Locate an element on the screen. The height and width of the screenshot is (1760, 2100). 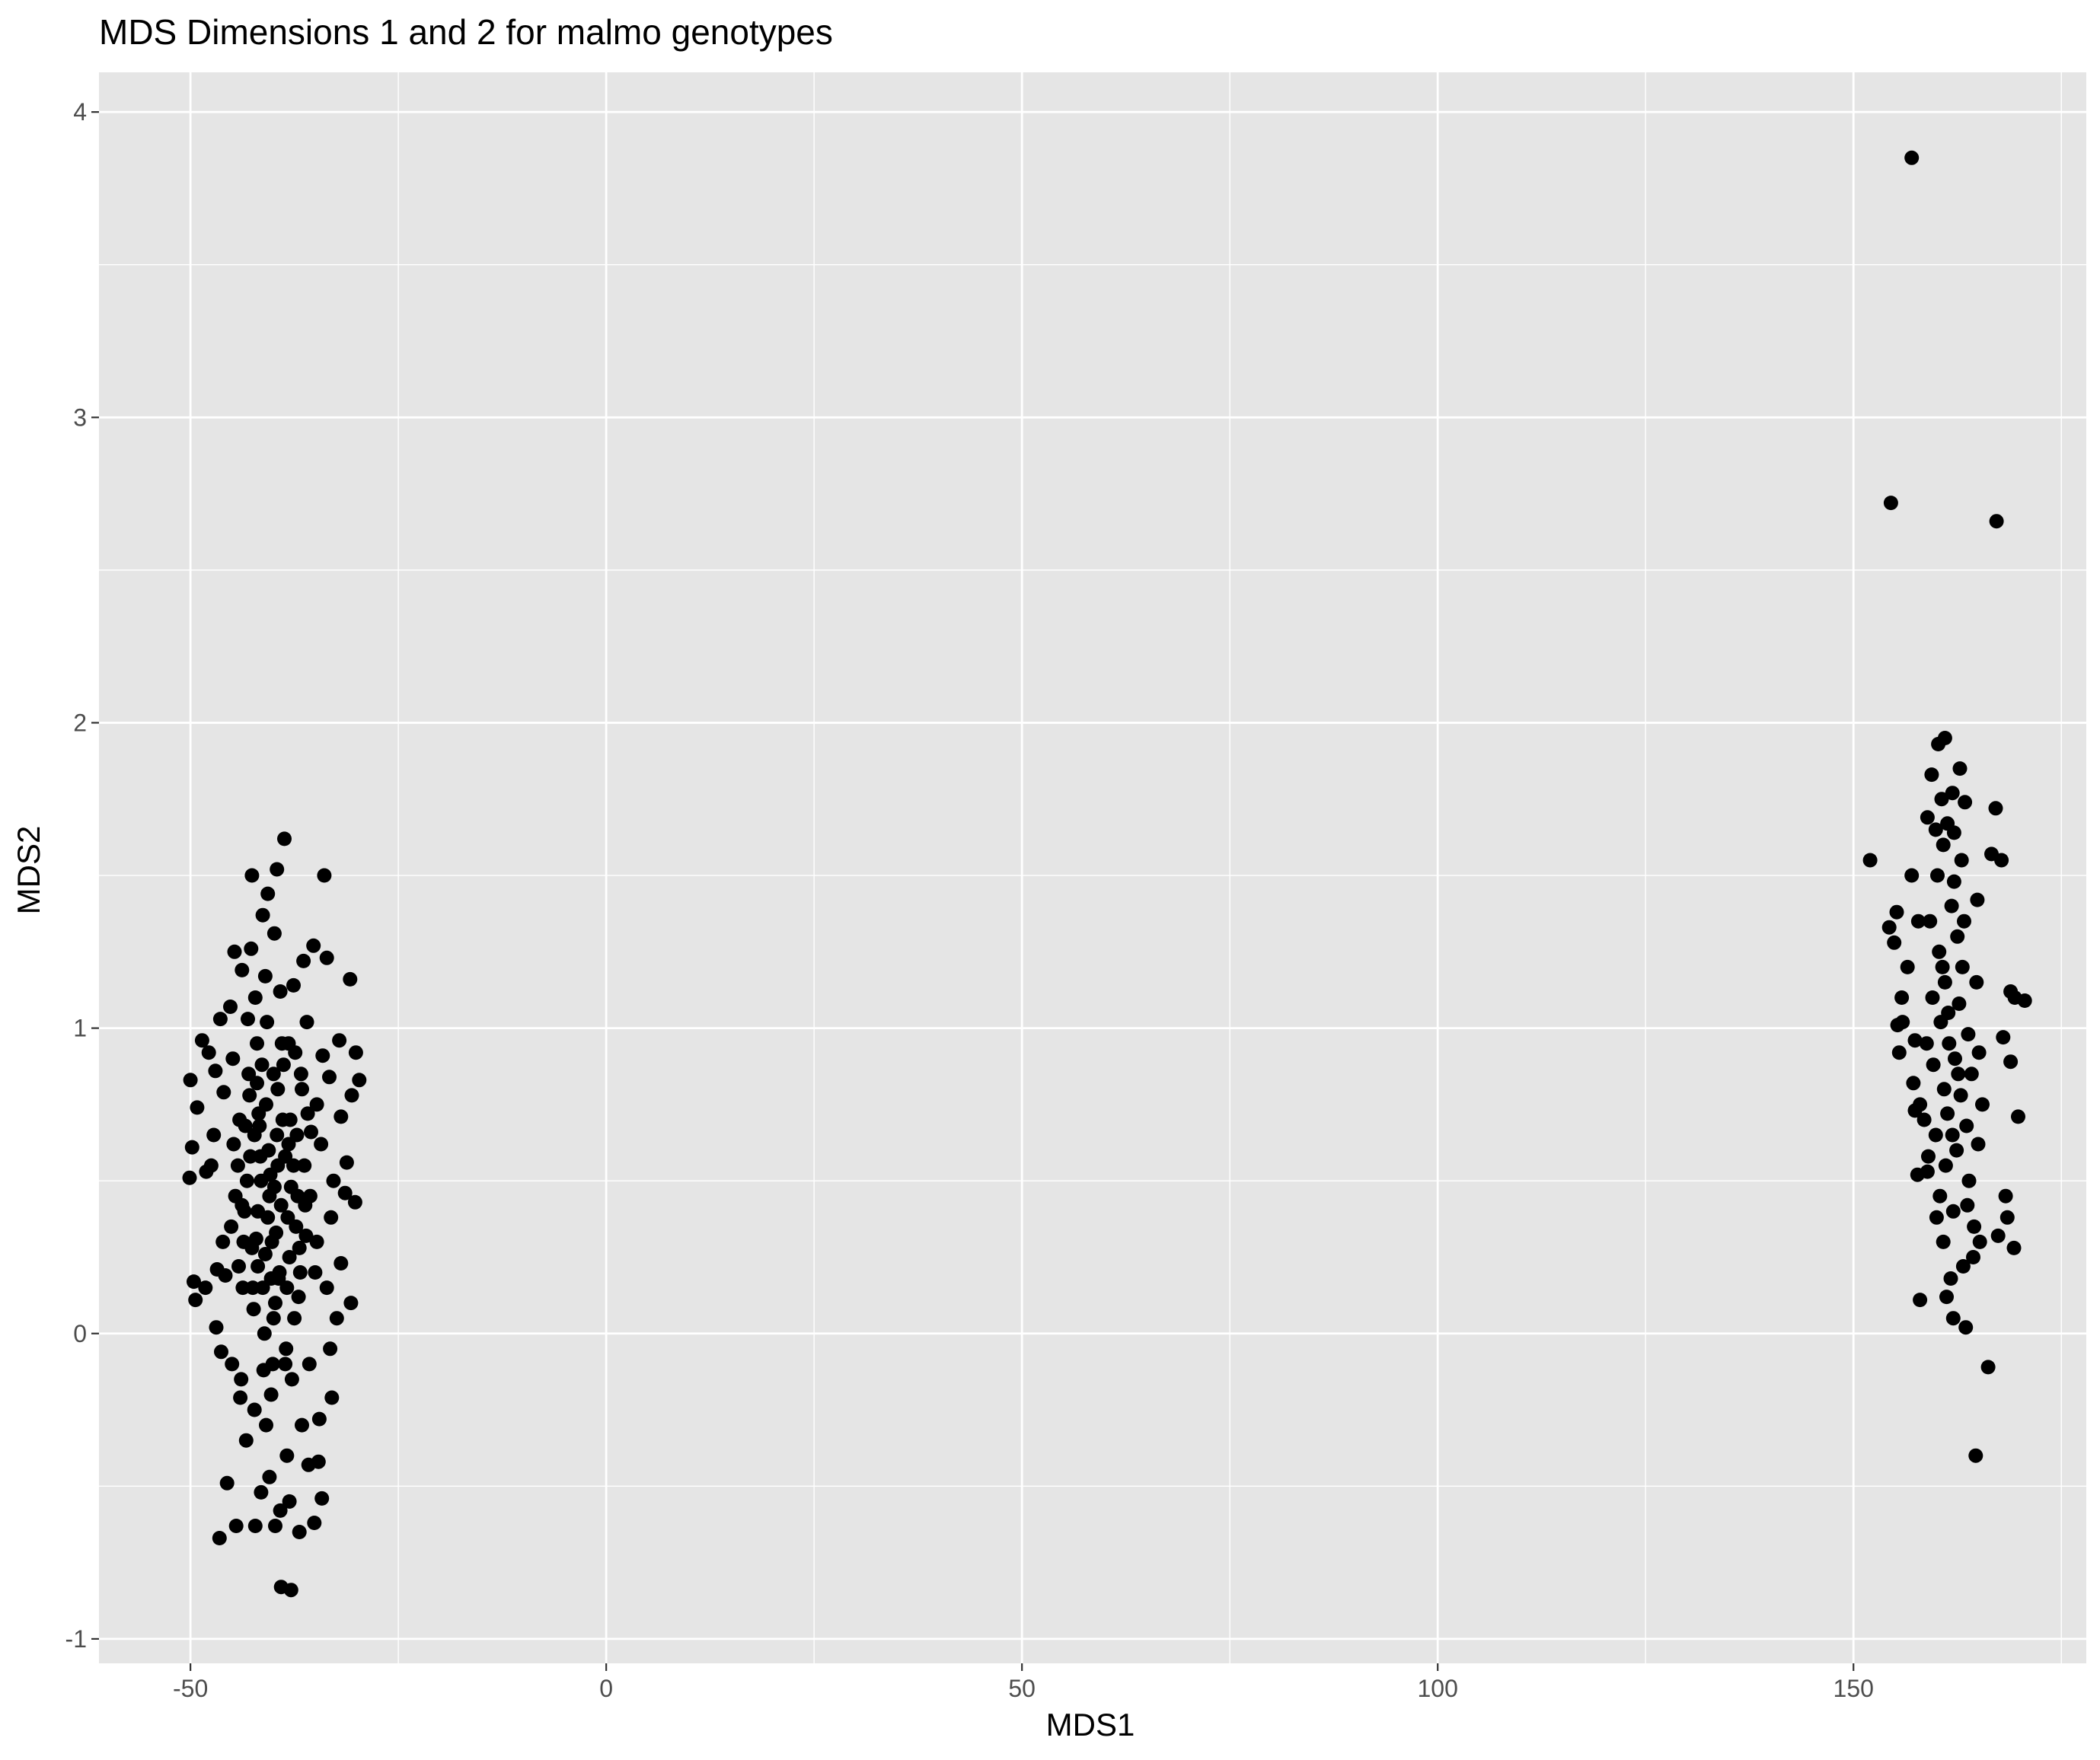
x-tick-label: 0 is located at coordinates (606, 1689).